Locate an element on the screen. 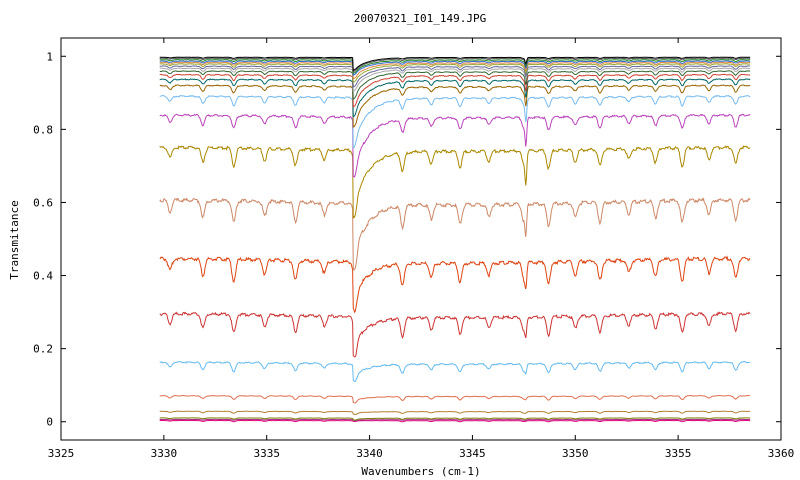 The height and width of the screenshot is (480, 800). y-tick-label: 0.4 is located at coordinates (43, 276).